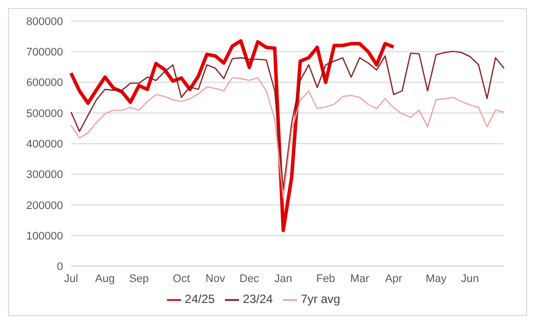 Image resolution: width=535 pixels, height=324 pixels. I want to click on y-tick-label: 700000, so click(44, 52).